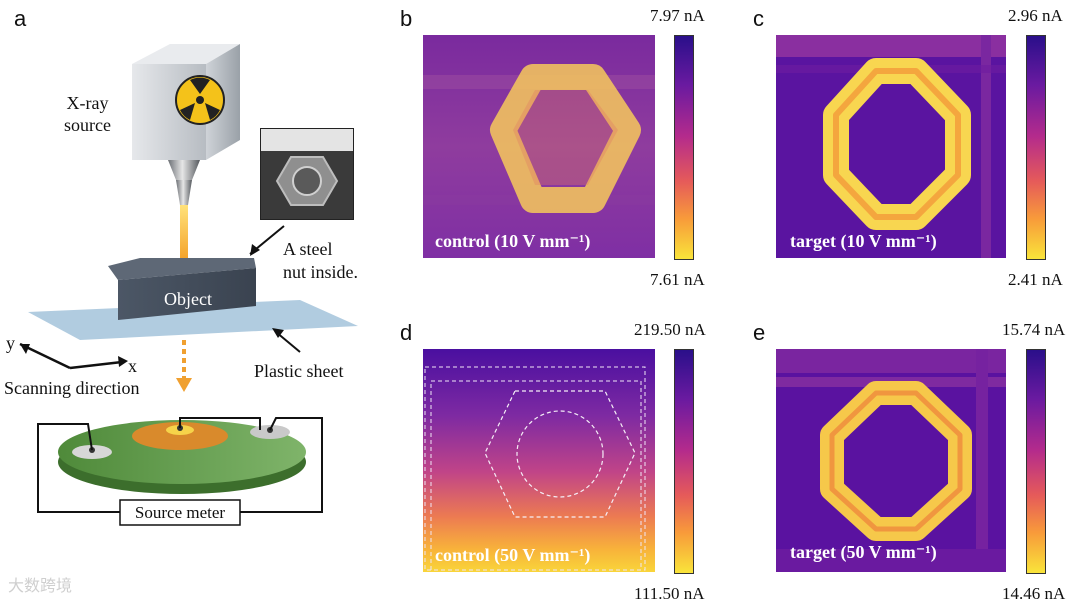 The width and height of the screenshot is (1080, 605). Describe the element at coordinates (406, 18) in the screenshot. I see `panel-letter-b: b` at that location.